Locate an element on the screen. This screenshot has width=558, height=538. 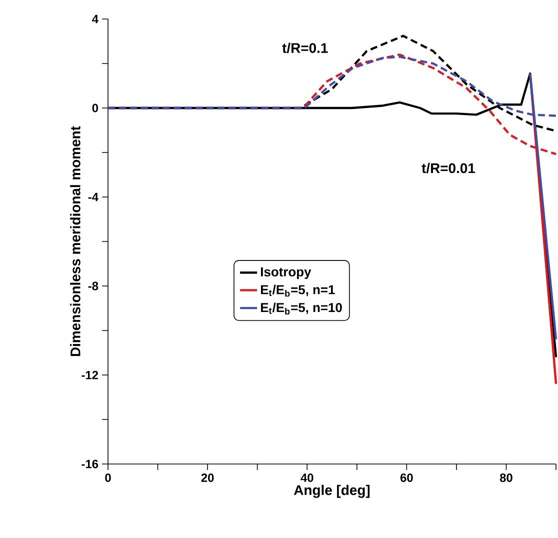
annotation: t/R=0.01 is located at coordinates (449, 168).